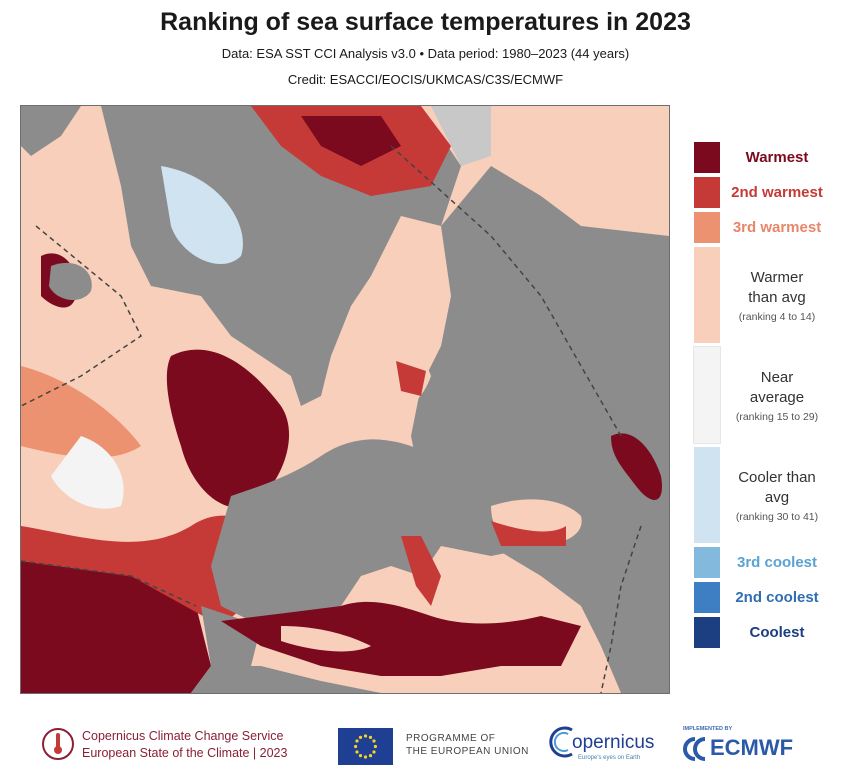 The image size is (851, 784). Describe the element at coordinates (351, 141) in the screenshot. I see `barents-sea-warmest` at that location.